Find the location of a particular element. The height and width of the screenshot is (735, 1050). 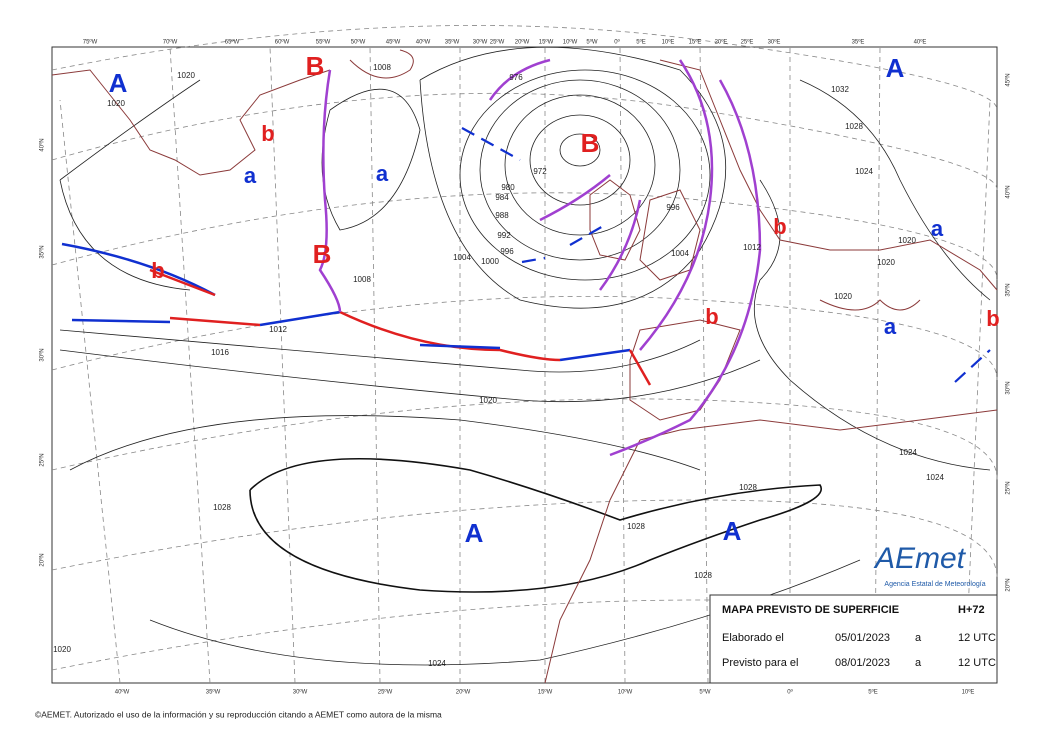

right-axis-label: 20ºN is located at coordinates (1008, 584).